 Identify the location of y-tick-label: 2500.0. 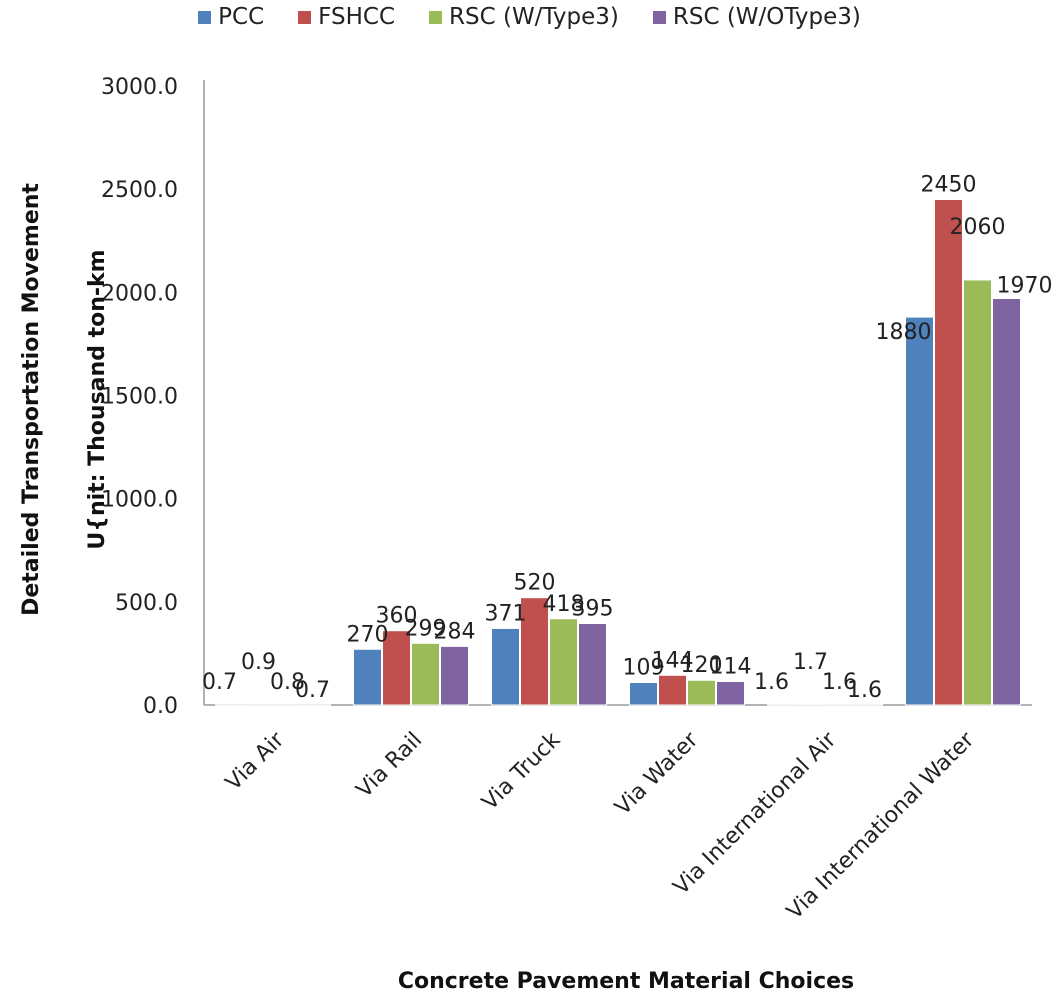
(139, 190).